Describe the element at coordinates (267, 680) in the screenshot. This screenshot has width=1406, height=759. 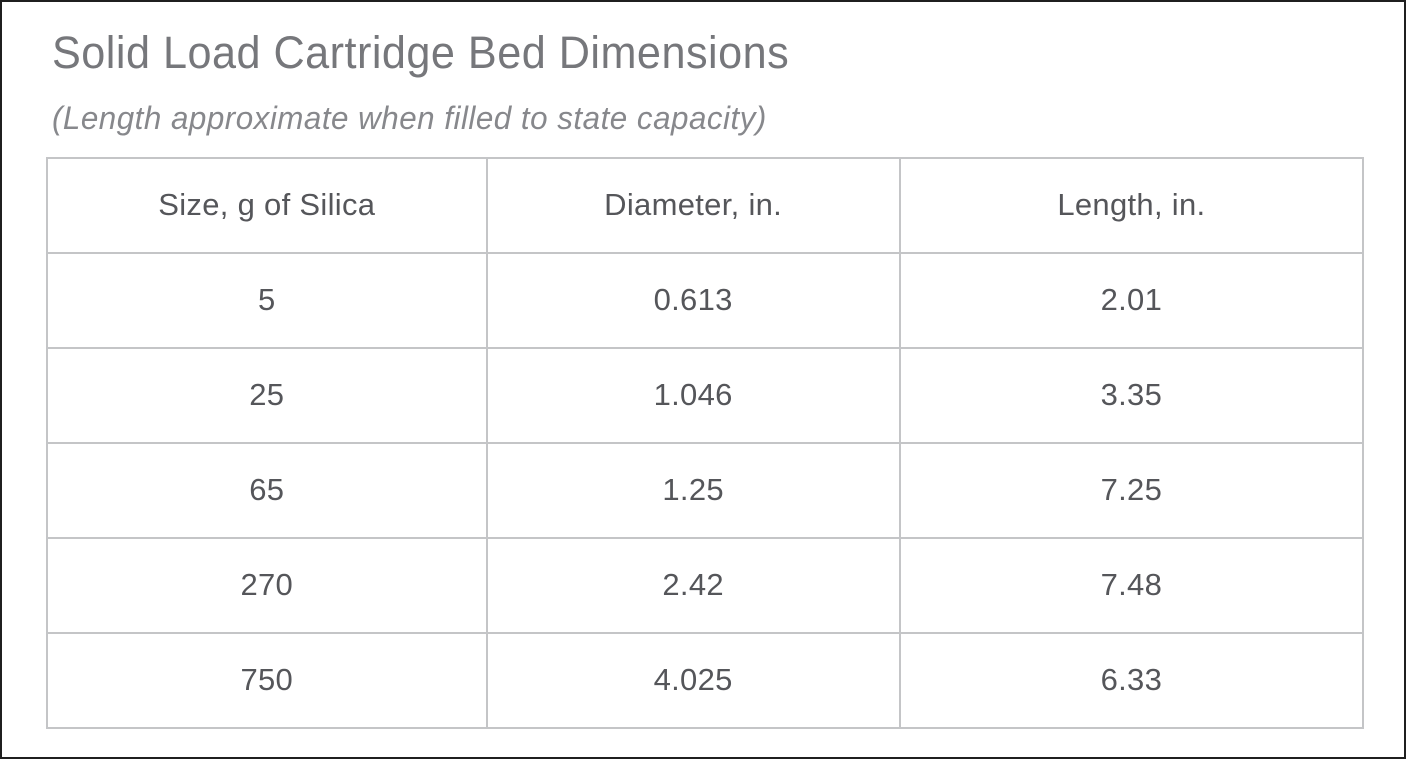
I see `table-cell-size: 750` at that location.